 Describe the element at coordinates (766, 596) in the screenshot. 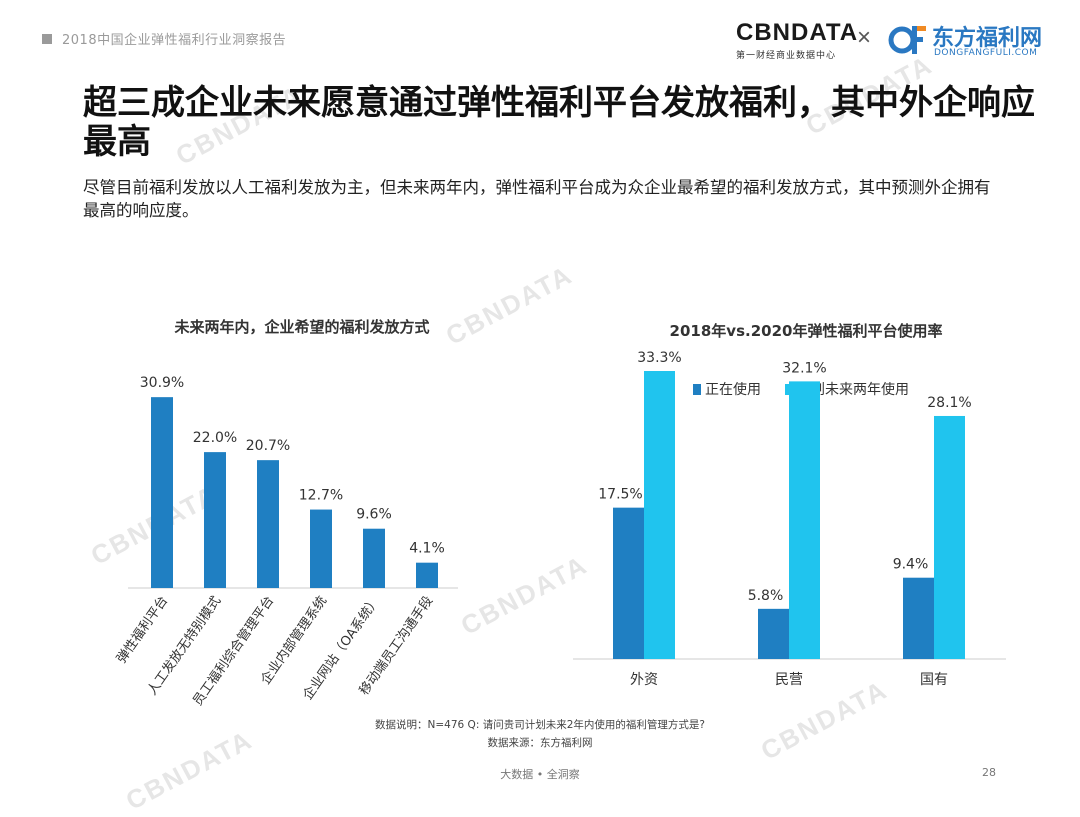

I see `chart2-value-label: 5.8%` at that location.